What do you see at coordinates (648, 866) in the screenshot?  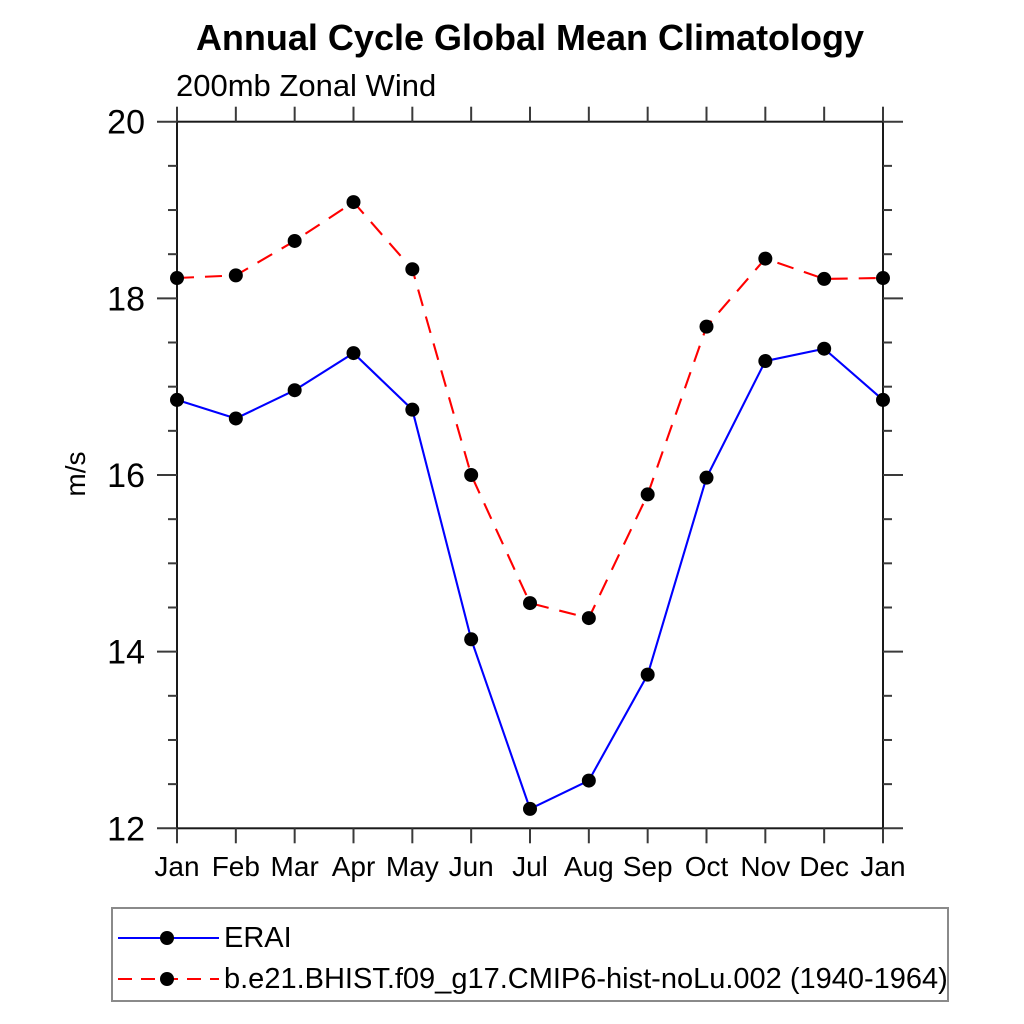 I see `x-tick-label: Sep` at bounding box center [648, 866].